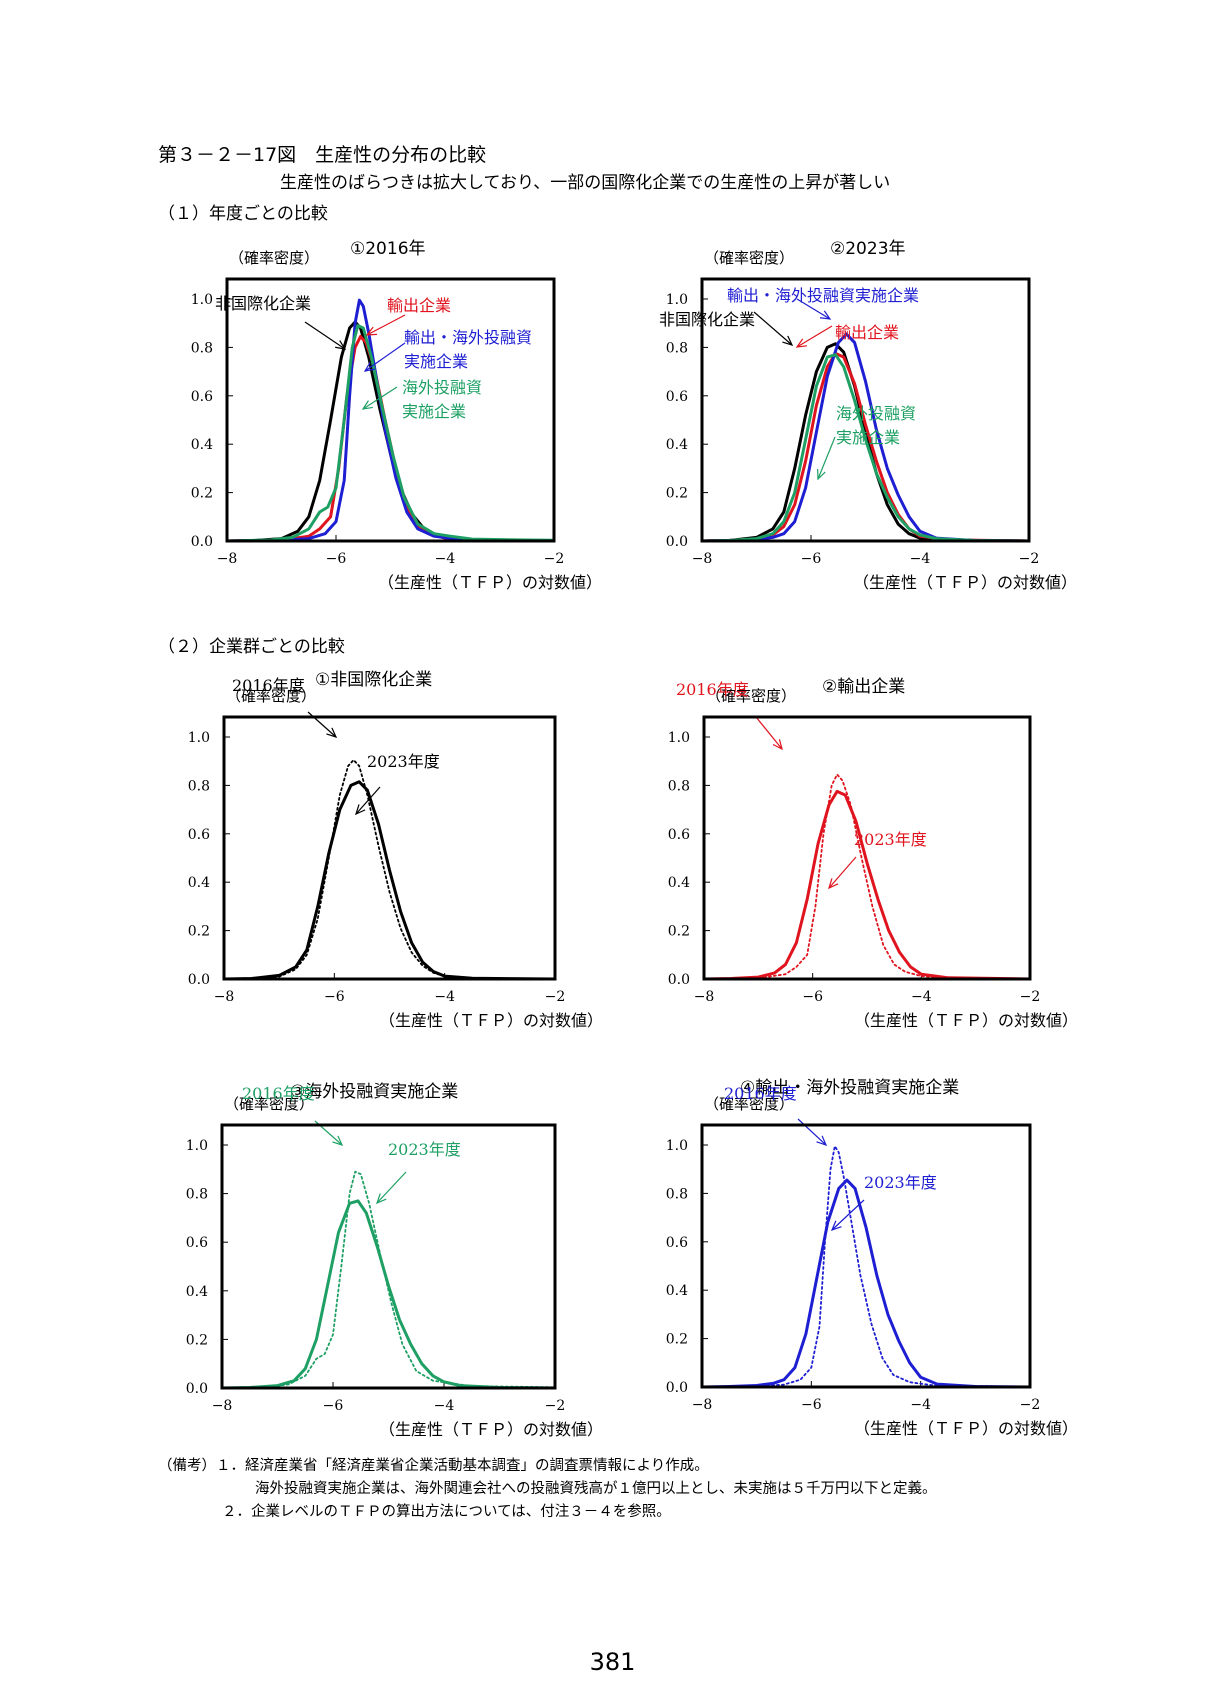 The height and width of the screenshot is (1683, 1225). What do you see at coordinates (243, 214) in the screenshot?
I see `section-1-heading: （１）年度ごとの比較` at bounding box center [243, 214].